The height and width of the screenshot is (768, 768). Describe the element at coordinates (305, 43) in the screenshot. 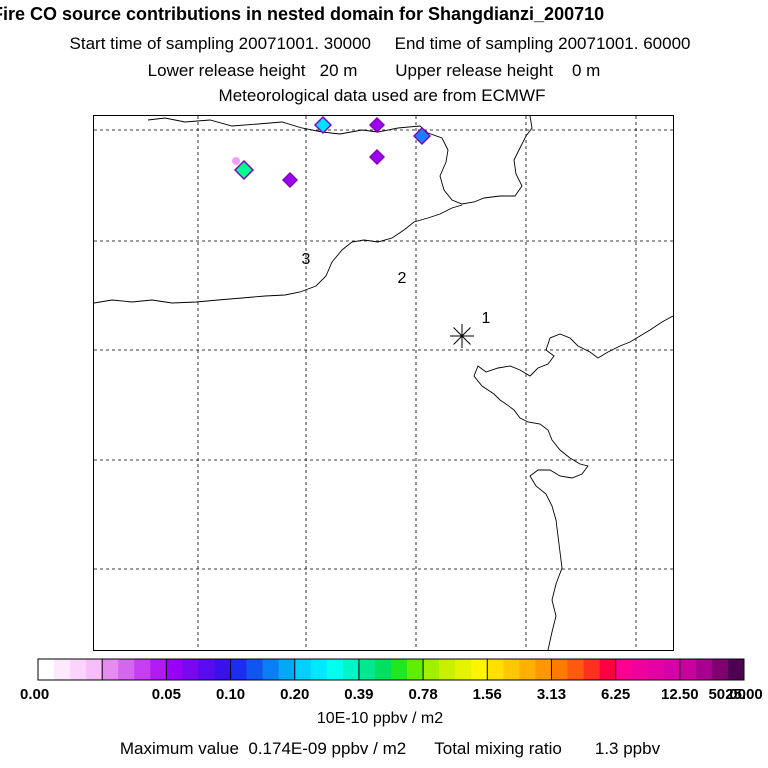

I see `start-value: 20071001. 30000` at that location.